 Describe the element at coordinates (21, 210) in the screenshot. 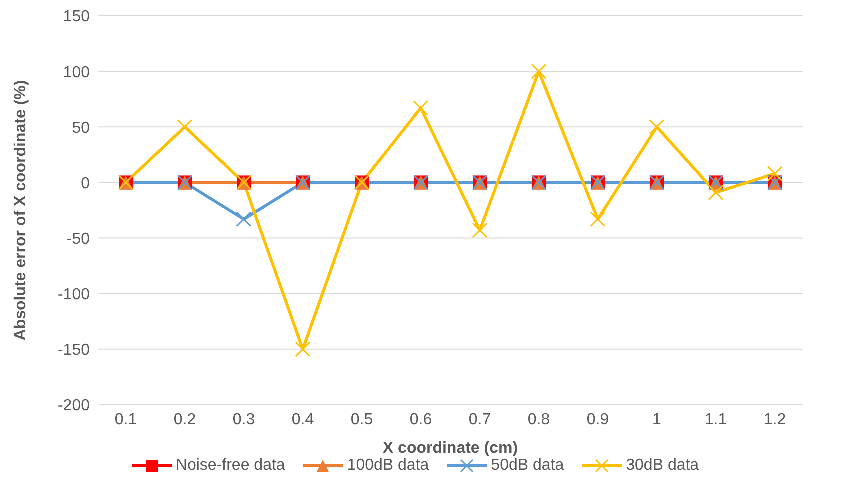

I see `y-axis-title: Absolute error of X coordinate (%)` at that location.